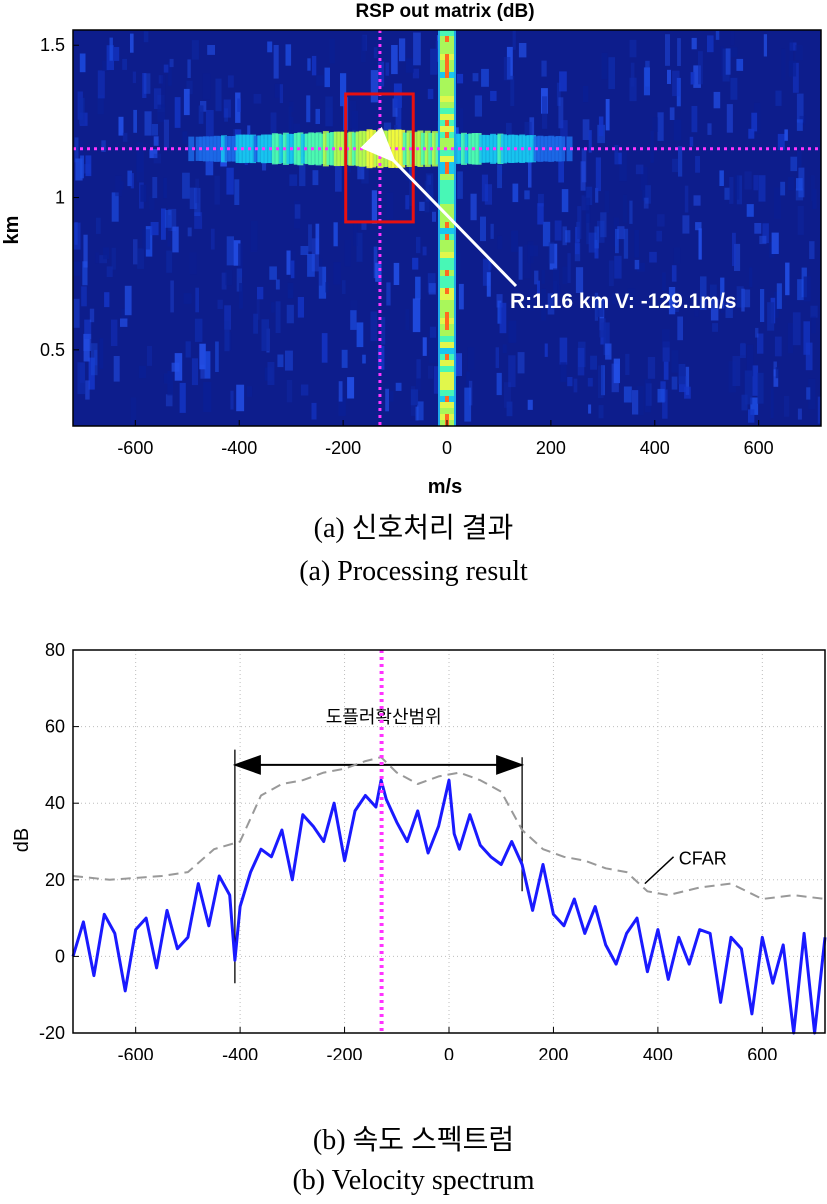 The image size is (827, 1204). What do you see at coordinates (52, 1033) in the screenshot?
I see `spectrum-y-tick-label: -20` at bounding box center [52, 1033].